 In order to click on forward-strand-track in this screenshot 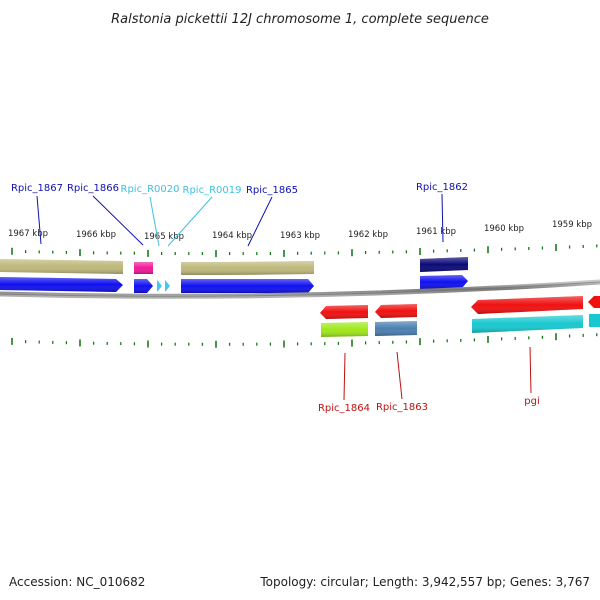, I will do `click(234, 284)`.